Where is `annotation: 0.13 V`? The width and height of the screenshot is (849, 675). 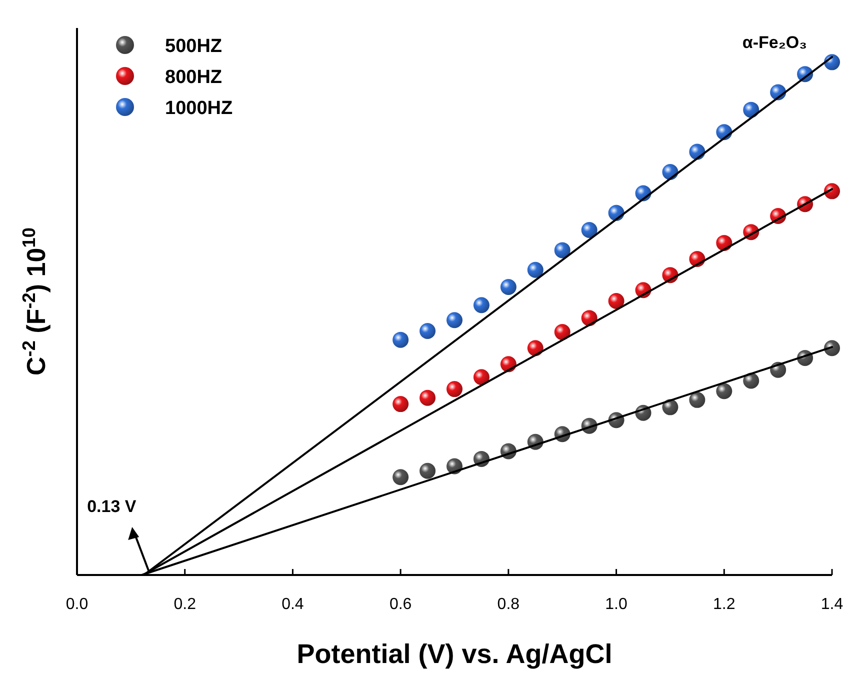 annotation: 0.13 V is located at coordinates (112, 506).